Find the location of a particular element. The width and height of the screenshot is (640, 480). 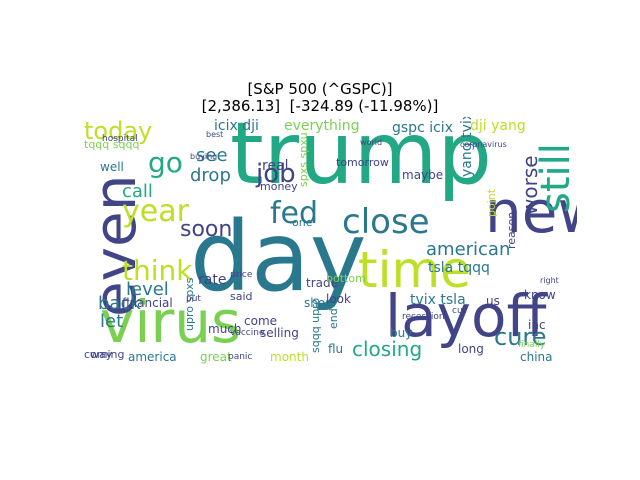

word-cloud-word-new: new is located at coordinates (531, 212).